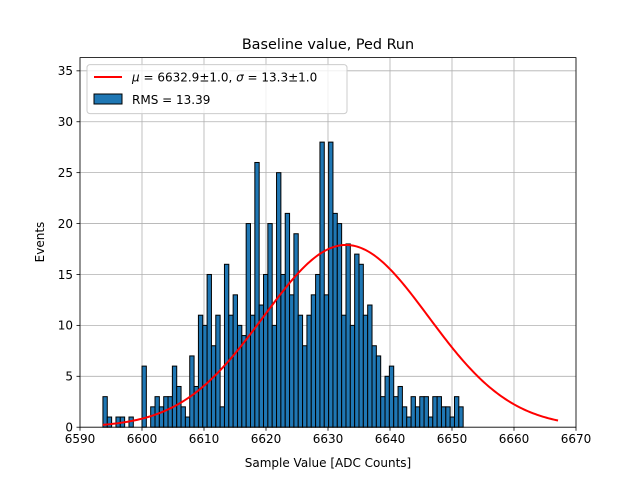 The width and height of the screenshot is (640, 480). Describe the element at coordinates (266, 439) in the screenshot. I see `x-tick-label: 6620` at that location.